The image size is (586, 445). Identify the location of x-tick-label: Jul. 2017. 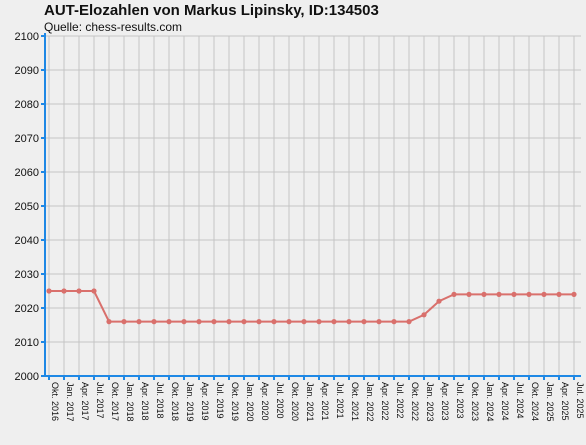
(100, 400).